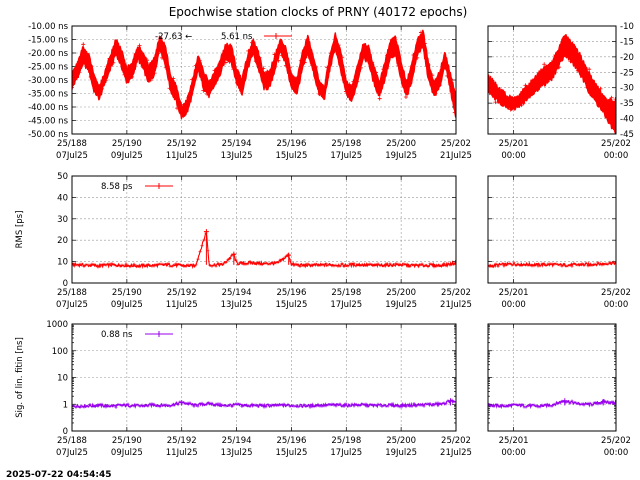 The width and height of the screenshot is (640, 480). What do you see at coordinates (48, 81) in the screenshot?
I see `y-tick-label: -30.00 ns` at bounding box center [48, 81].